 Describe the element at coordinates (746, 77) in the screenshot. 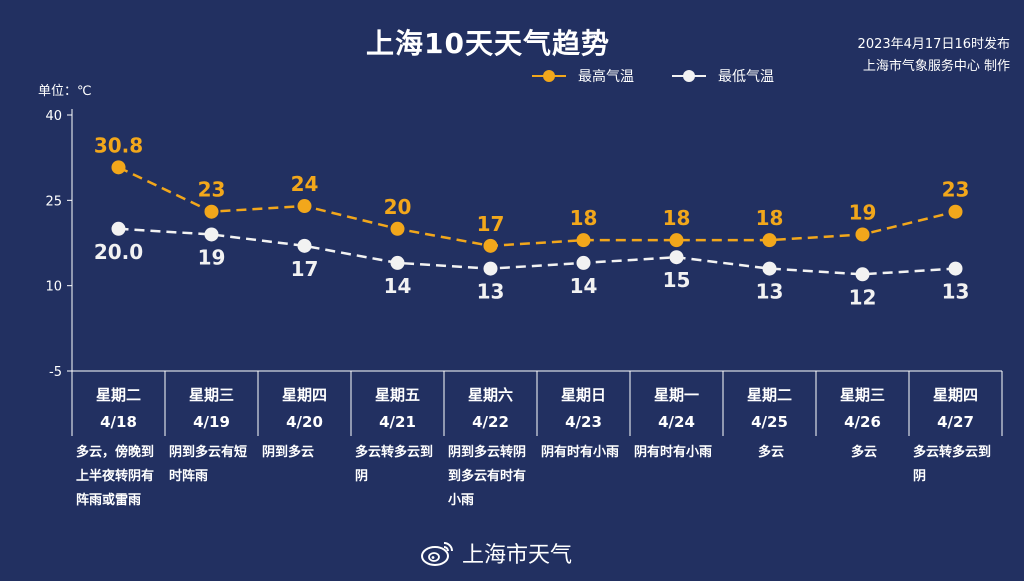

I see `legend-low-label: 最低气温` at that location.